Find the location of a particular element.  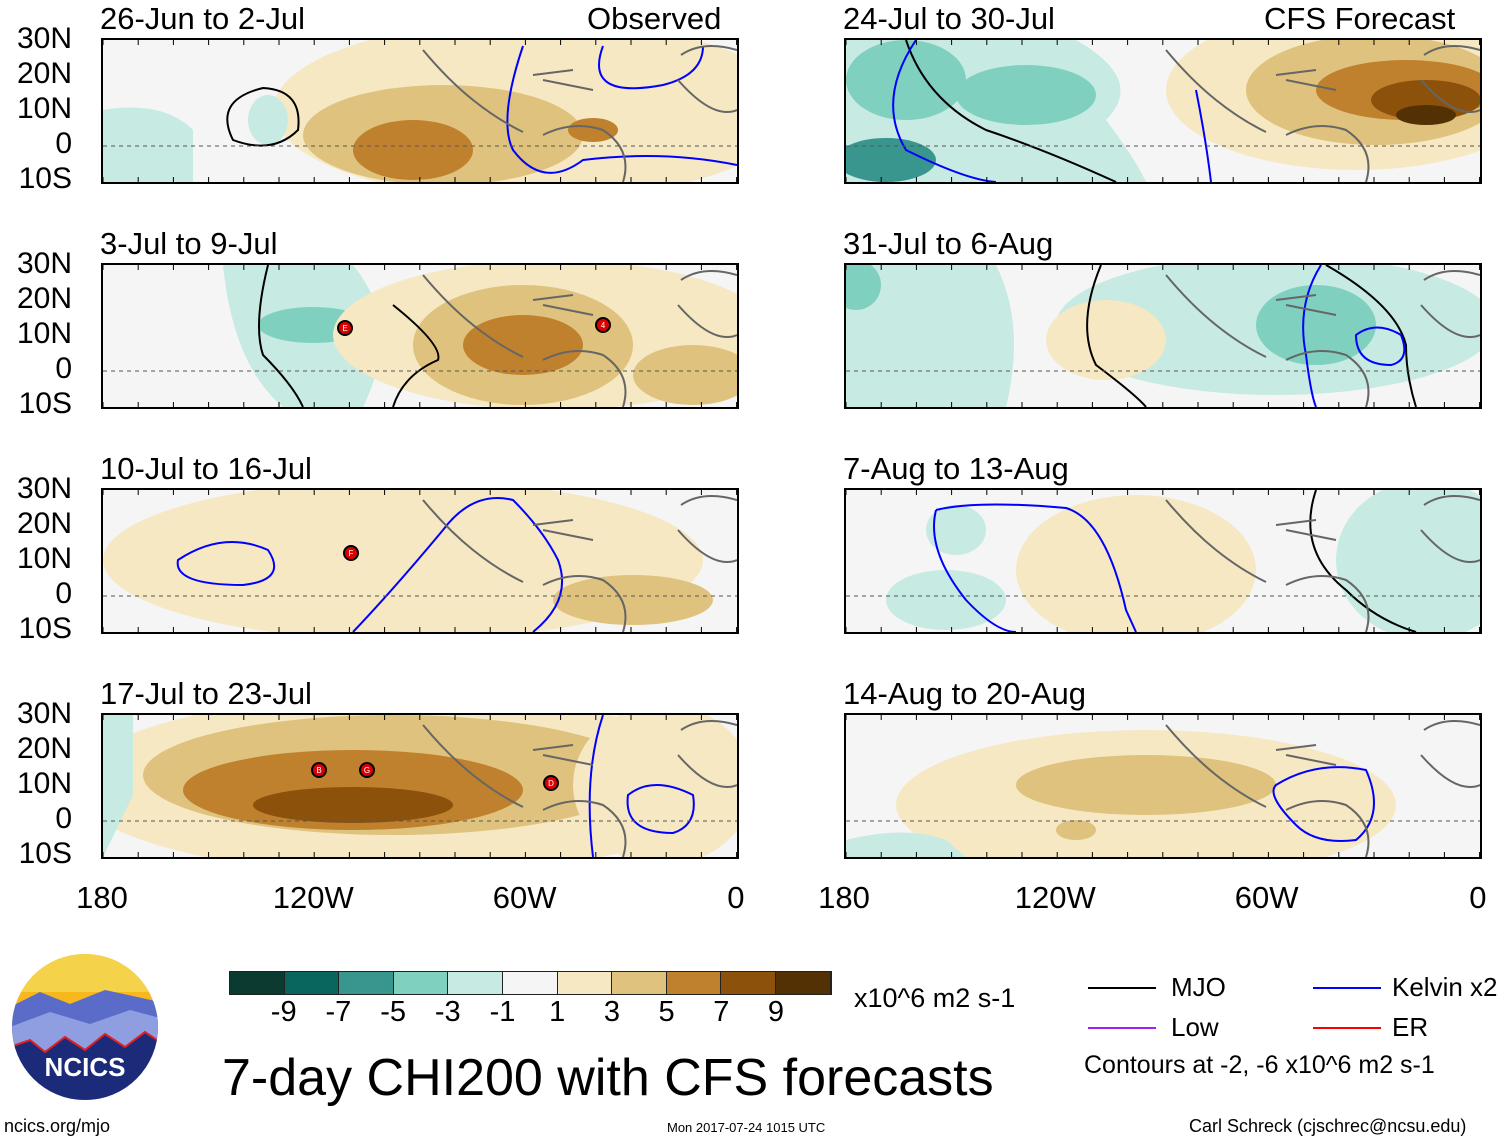

tropical-cyclone-icon: 4 is located at coordinates (603, 325).